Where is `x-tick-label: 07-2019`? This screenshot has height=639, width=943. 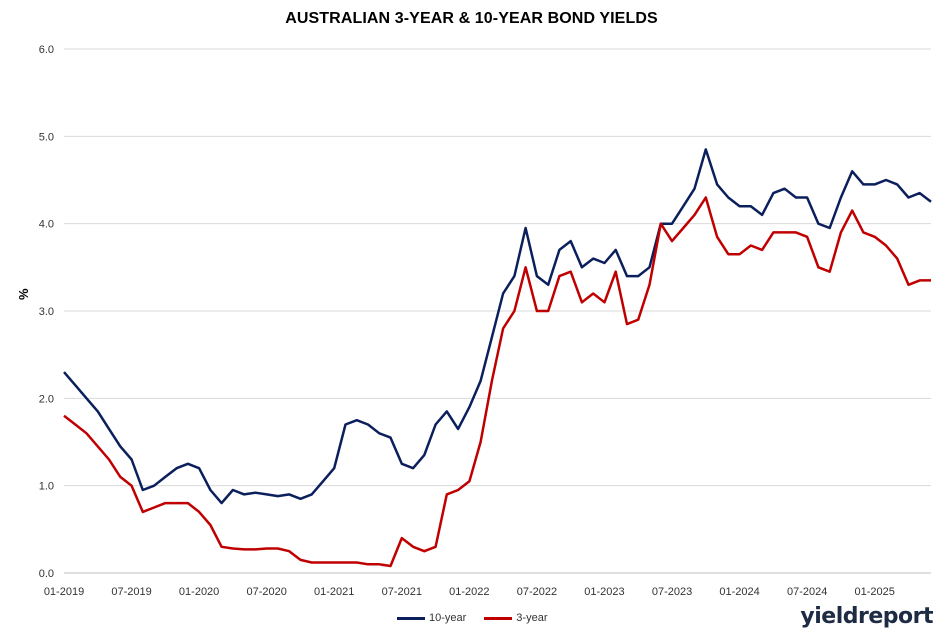 x-tick-label: 07-2019 is located at coordinates (131, 592).